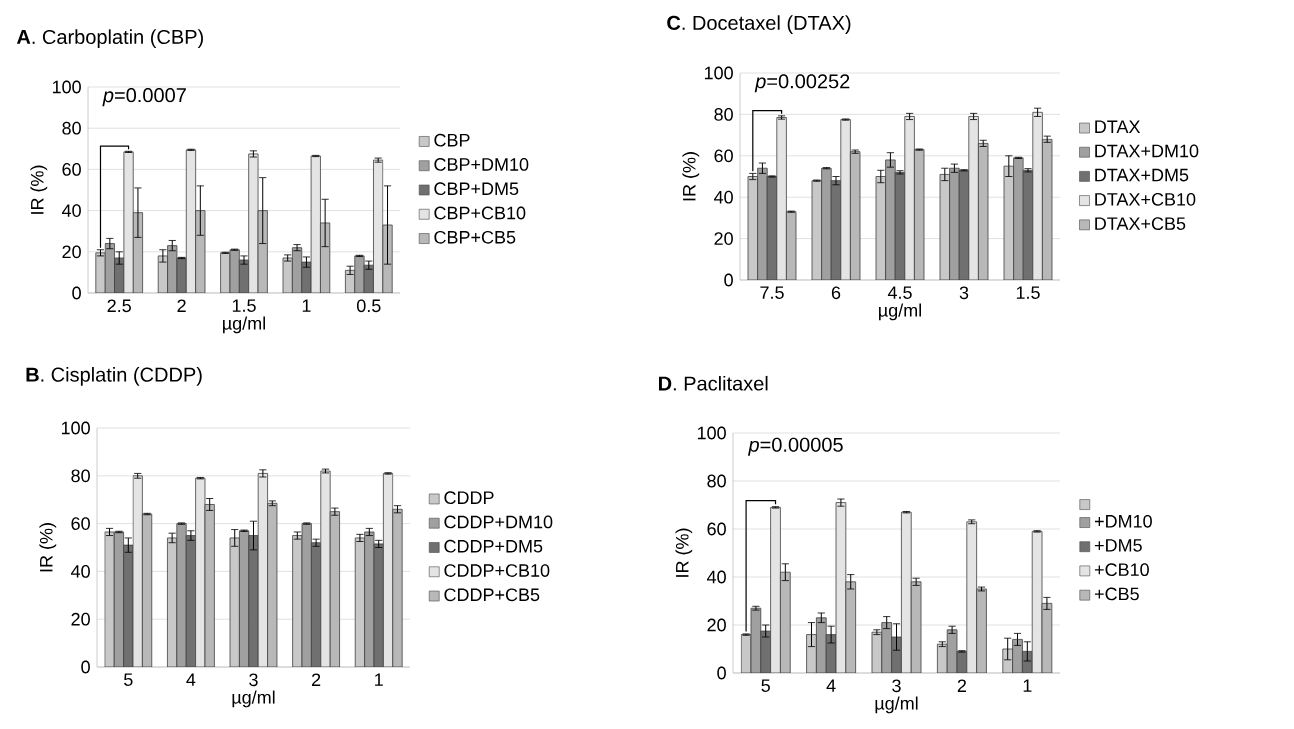 The image size is (1294, 729). I want to click on legend-label: CBP, so click(452, 140).